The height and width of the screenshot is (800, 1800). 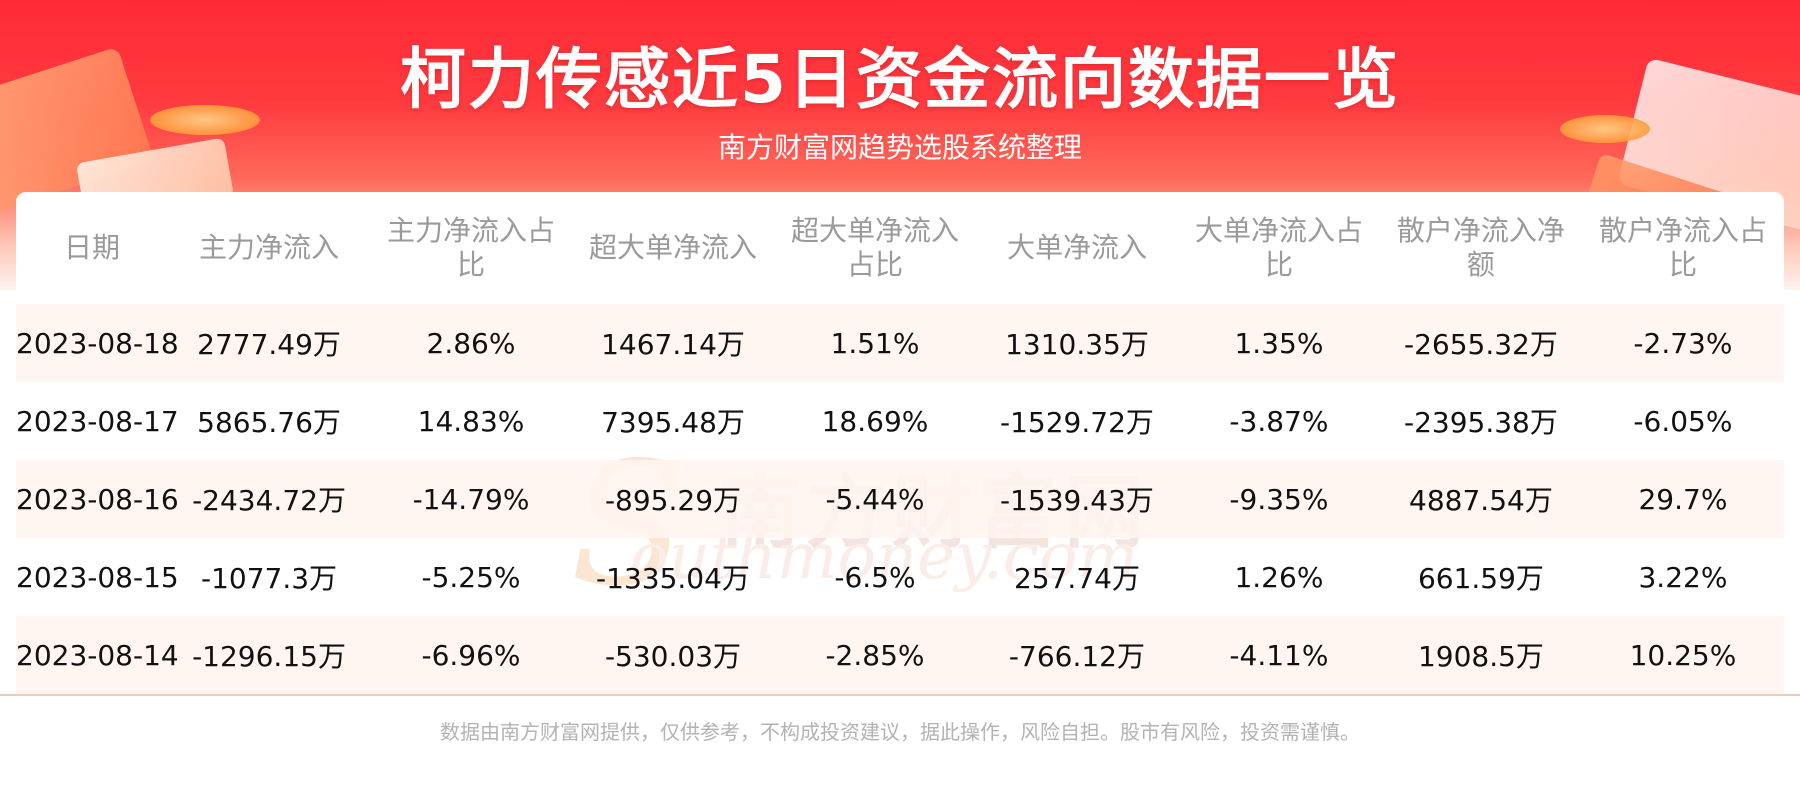 I want to click on value-cell: -5.25%, so click(x=471, y=577).